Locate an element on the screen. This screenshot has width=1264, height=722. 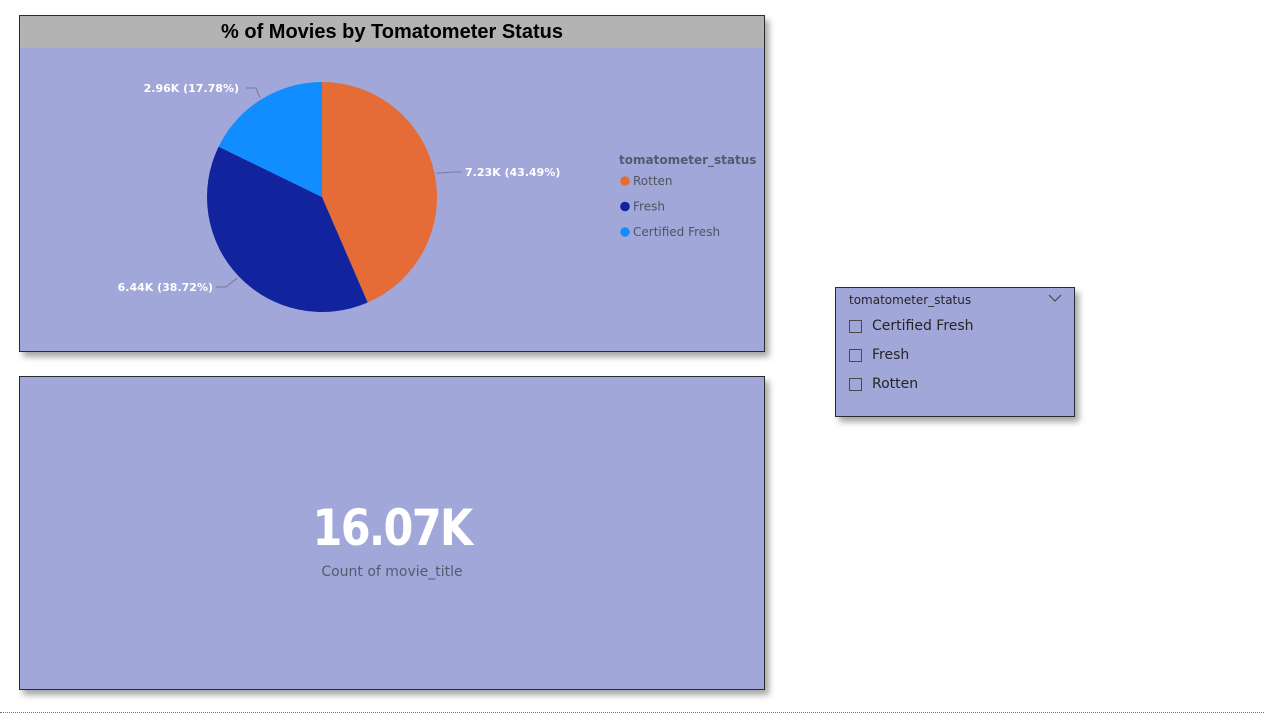
slicer-item-fresh: Fresh is located at coordinates (879, 355).